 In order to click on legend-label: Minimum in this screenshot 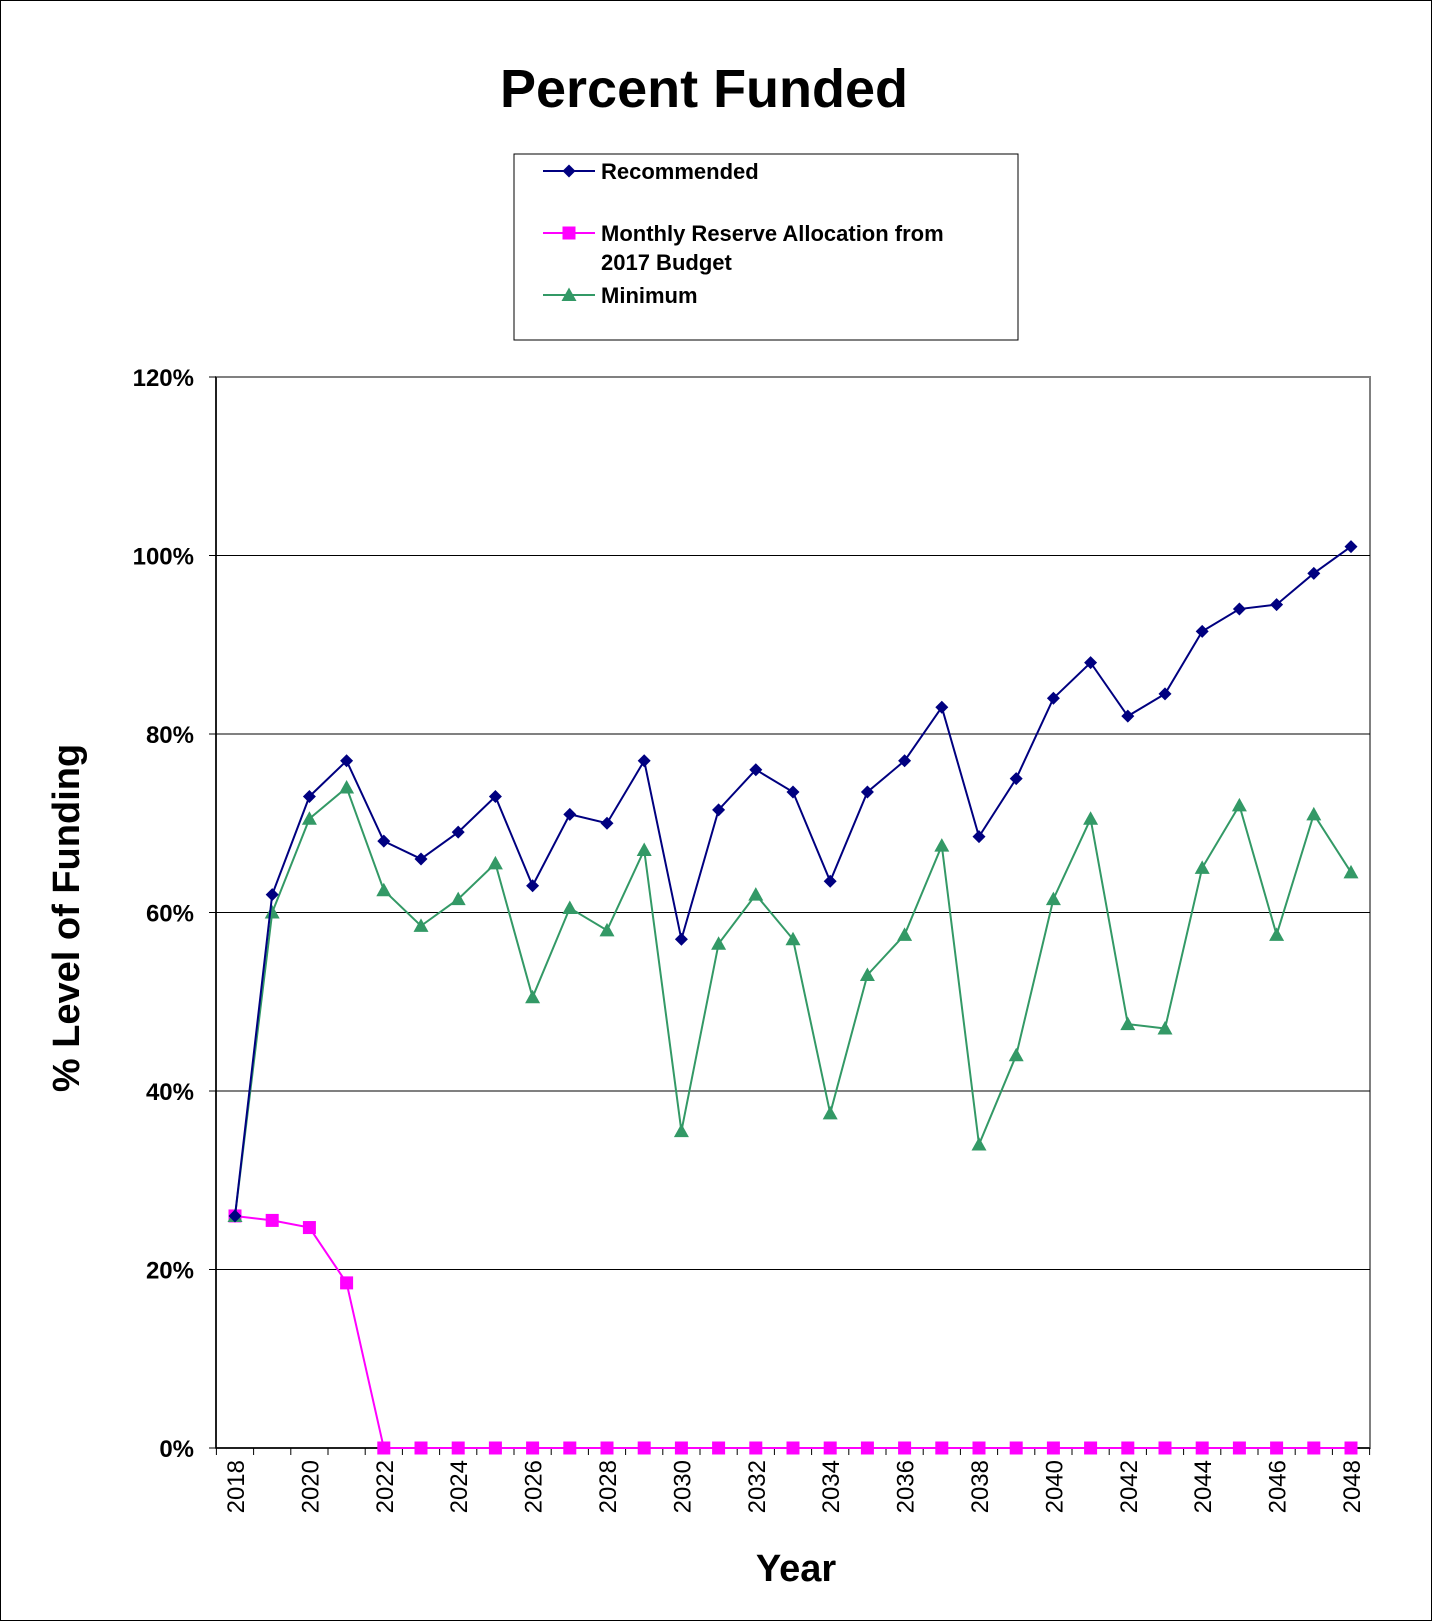, I will do `click(649, 295)`.